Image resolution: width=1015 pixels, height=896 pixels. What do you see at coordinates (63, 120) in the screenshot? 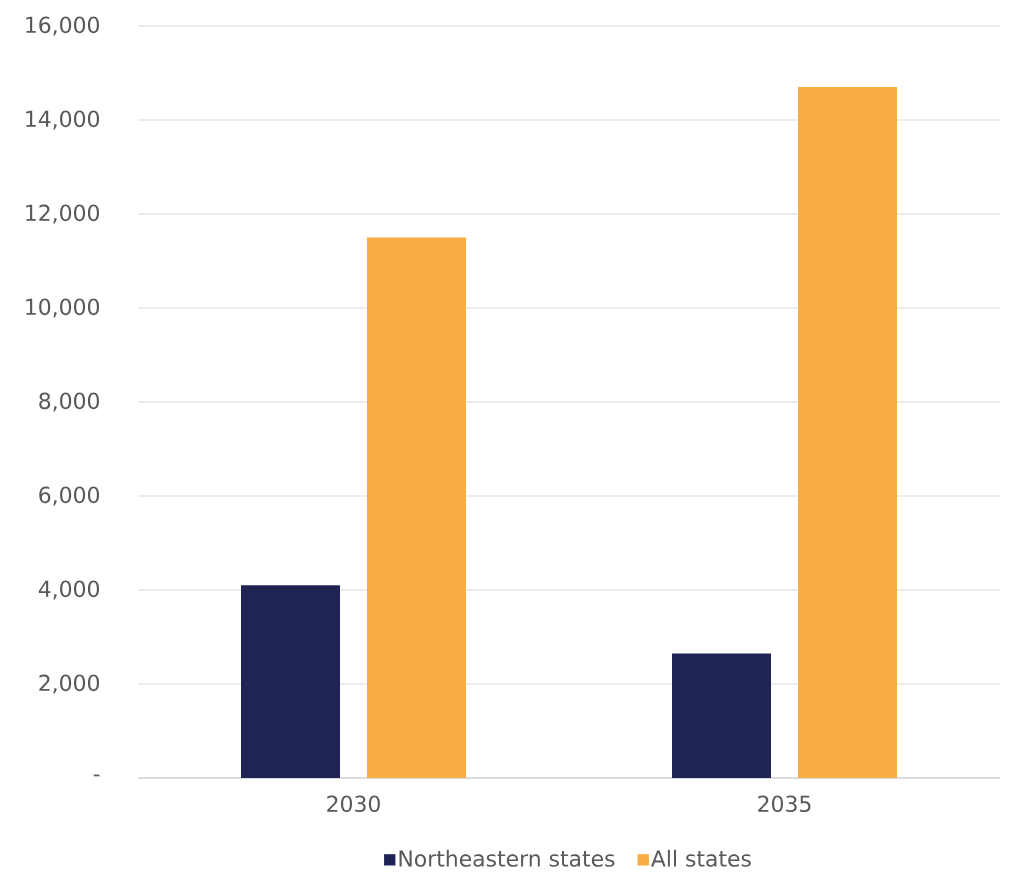
I see `y-tick-label: 14,000` at bounding box center [63, 120].